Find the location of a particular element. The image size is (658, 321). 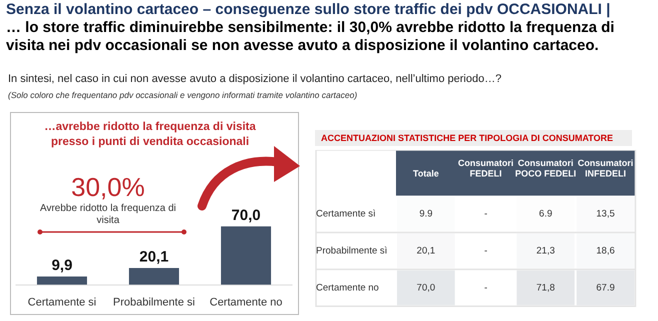

data-label: 71,8 is located at coordinates (545, 288).